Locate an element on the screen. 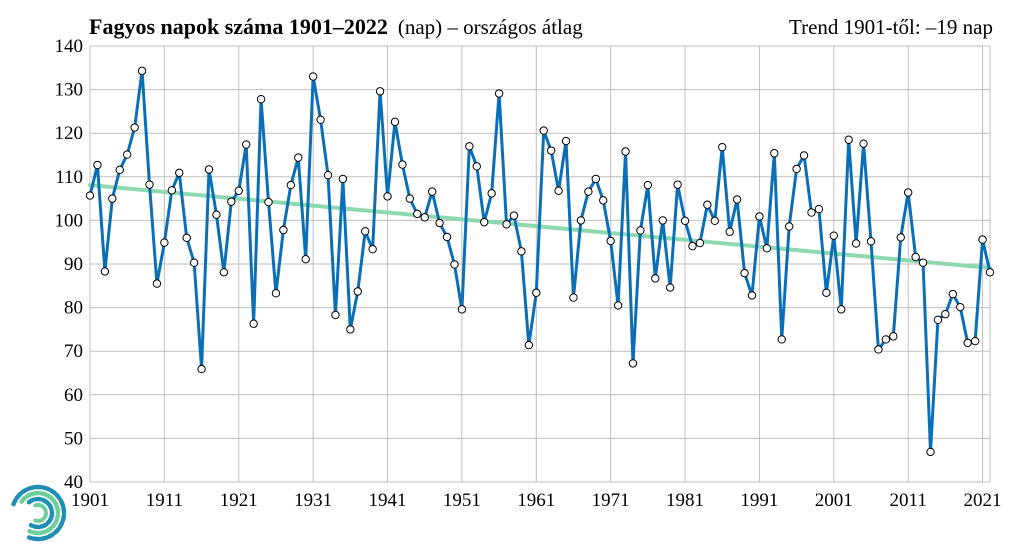 The width and height of the screenshot is (1020, 548). x-tick-label: 1941 is located at coordinates (388, 500).